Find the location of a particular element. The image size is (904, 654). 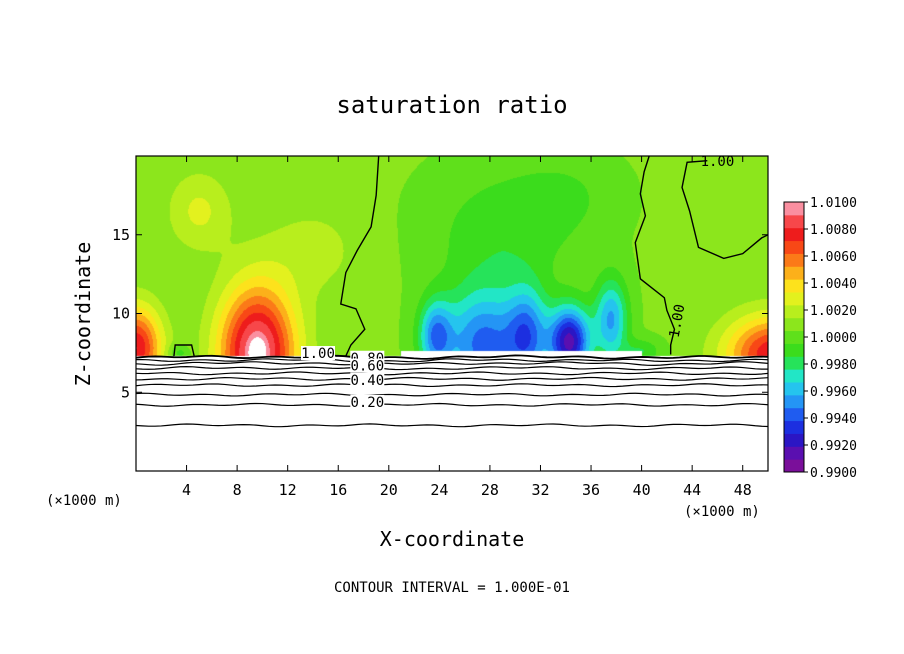

x-tick-label: 32 is located at coordinates (540, 490).